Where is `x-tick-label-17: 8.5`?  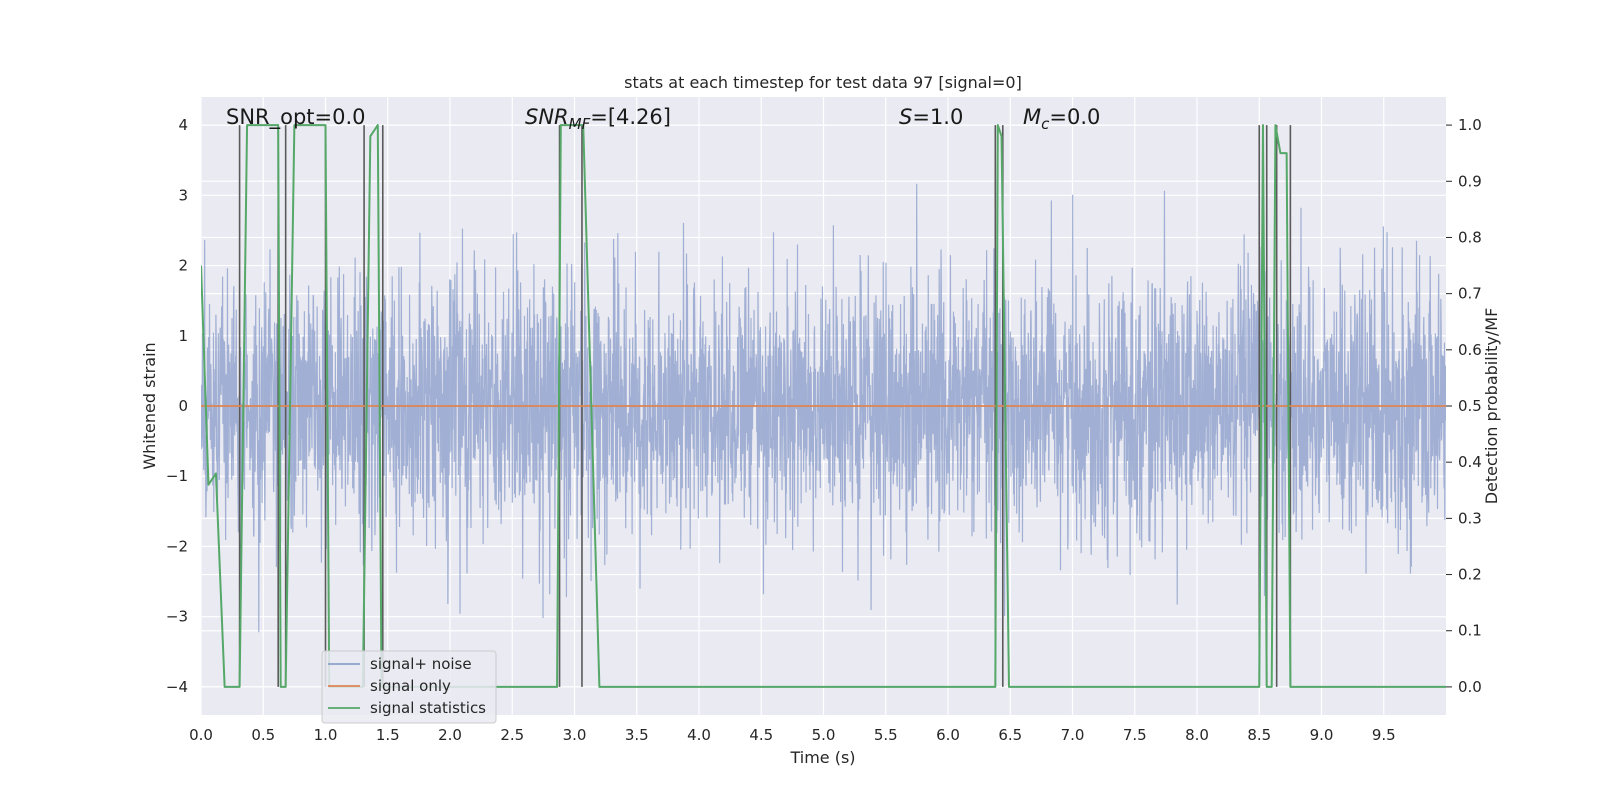
x-tick-label-17: 8.5 is located at coordinates (1259, 735).